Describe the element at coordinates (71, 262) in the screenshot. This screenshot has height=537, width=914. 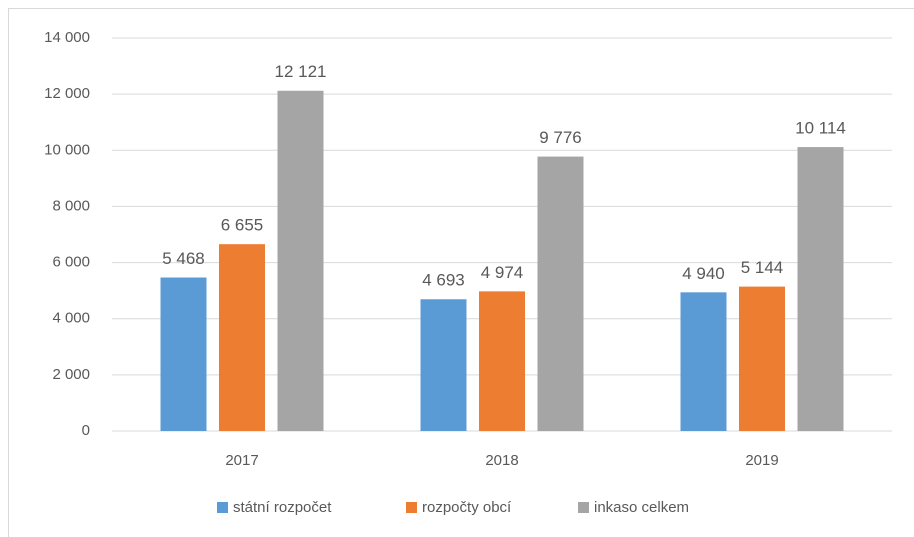
I see `y-tick-label: 6 000` at that location.